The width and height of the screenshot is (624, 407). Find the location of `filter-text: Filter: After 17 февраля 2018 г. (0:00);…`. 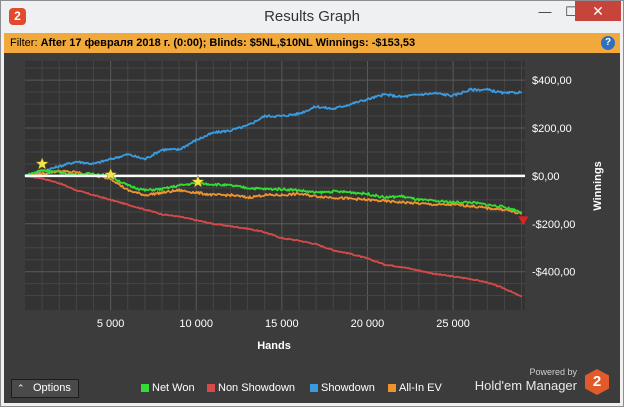

filter-text: Filter: After 17 февраля 2018 г. (0:00);… is located at coordinates (212, 43).